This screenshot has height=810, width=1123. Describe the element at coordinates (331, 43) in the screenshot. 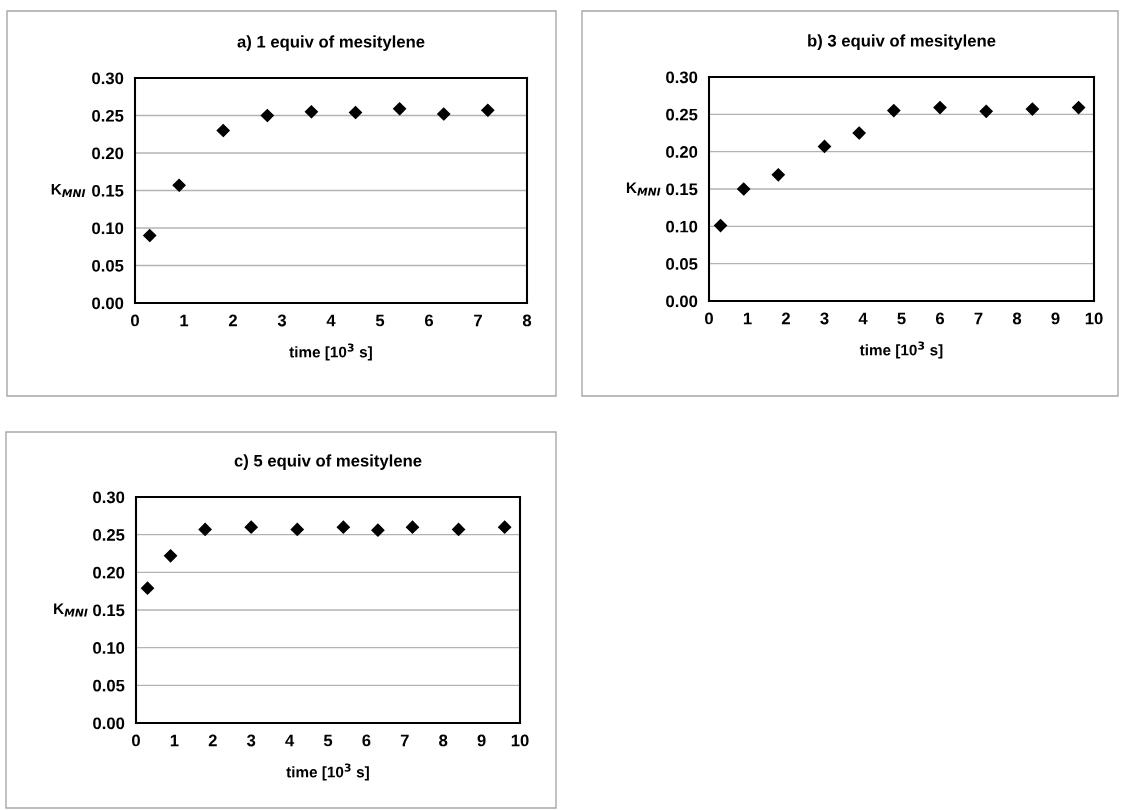

I see `chart-title: a) 1 equiv of mesitylene` at that location.